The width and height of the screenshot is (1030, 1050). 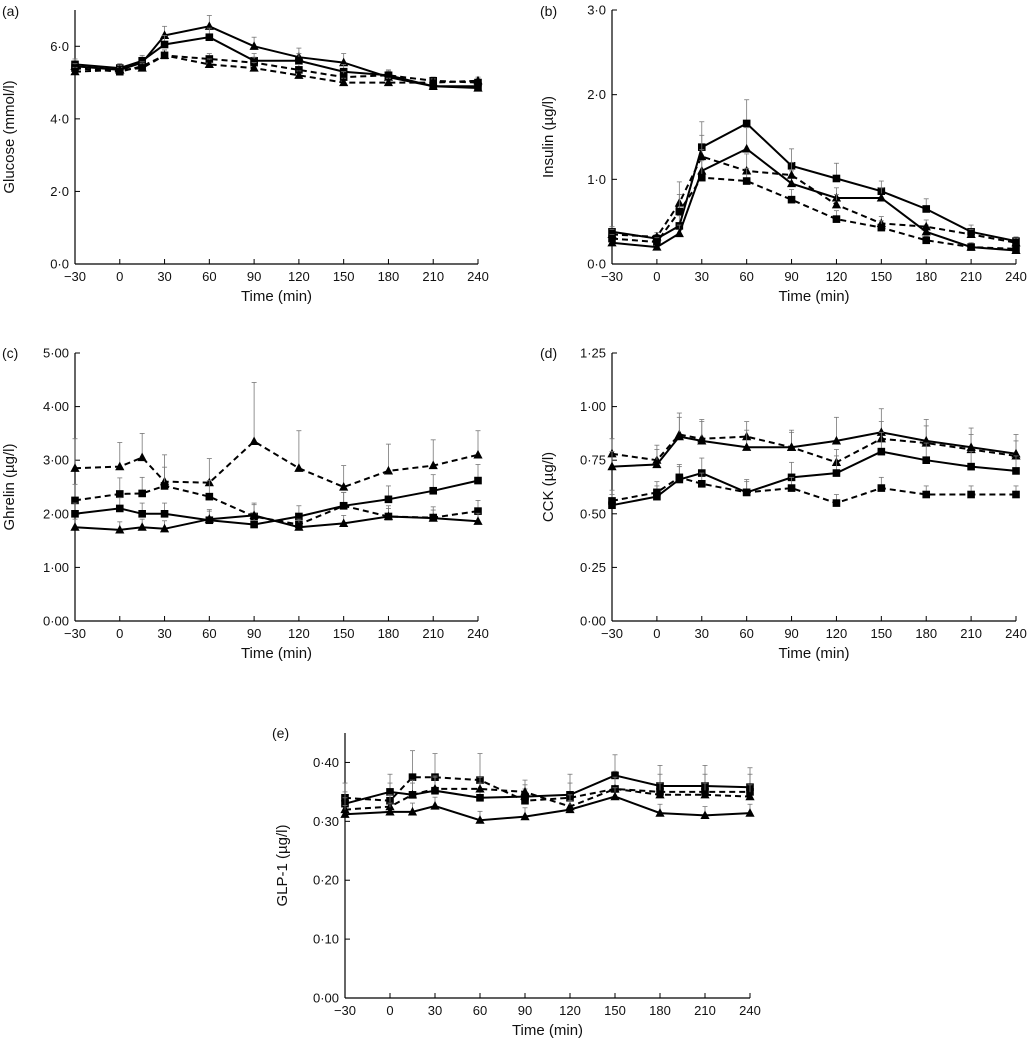 I want to click on y-tick-label: 0·0, so click(x=59, y=264).